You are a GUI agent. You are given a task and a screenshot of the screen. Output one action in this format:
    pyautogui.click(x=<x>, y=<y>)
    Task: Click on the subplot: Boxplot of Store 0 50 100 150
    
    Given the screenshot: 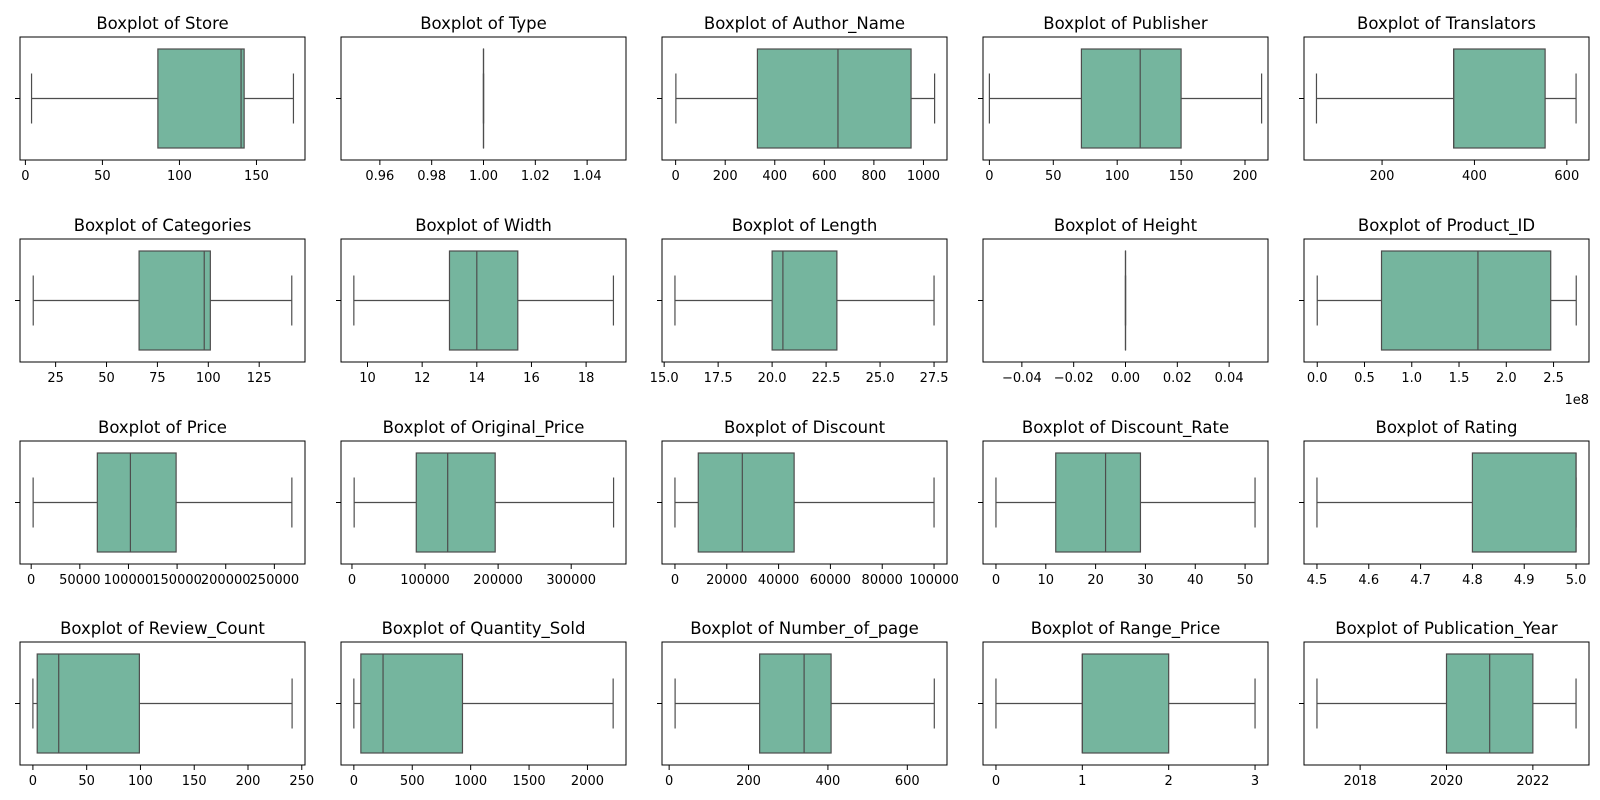 What is the action you would take?
    pyautogui.click(x=160, y=99)
    